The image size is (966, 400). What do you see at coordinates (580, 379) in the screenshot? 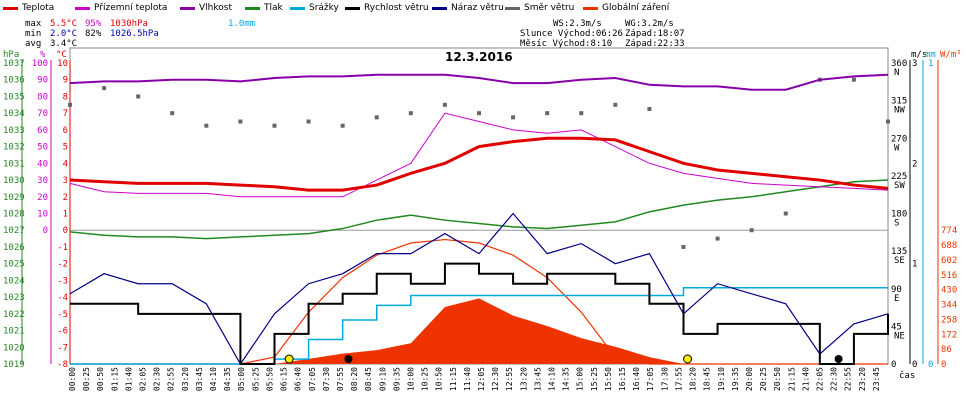
I see `x-tick: 15:00` at bounding box center [580, 379].